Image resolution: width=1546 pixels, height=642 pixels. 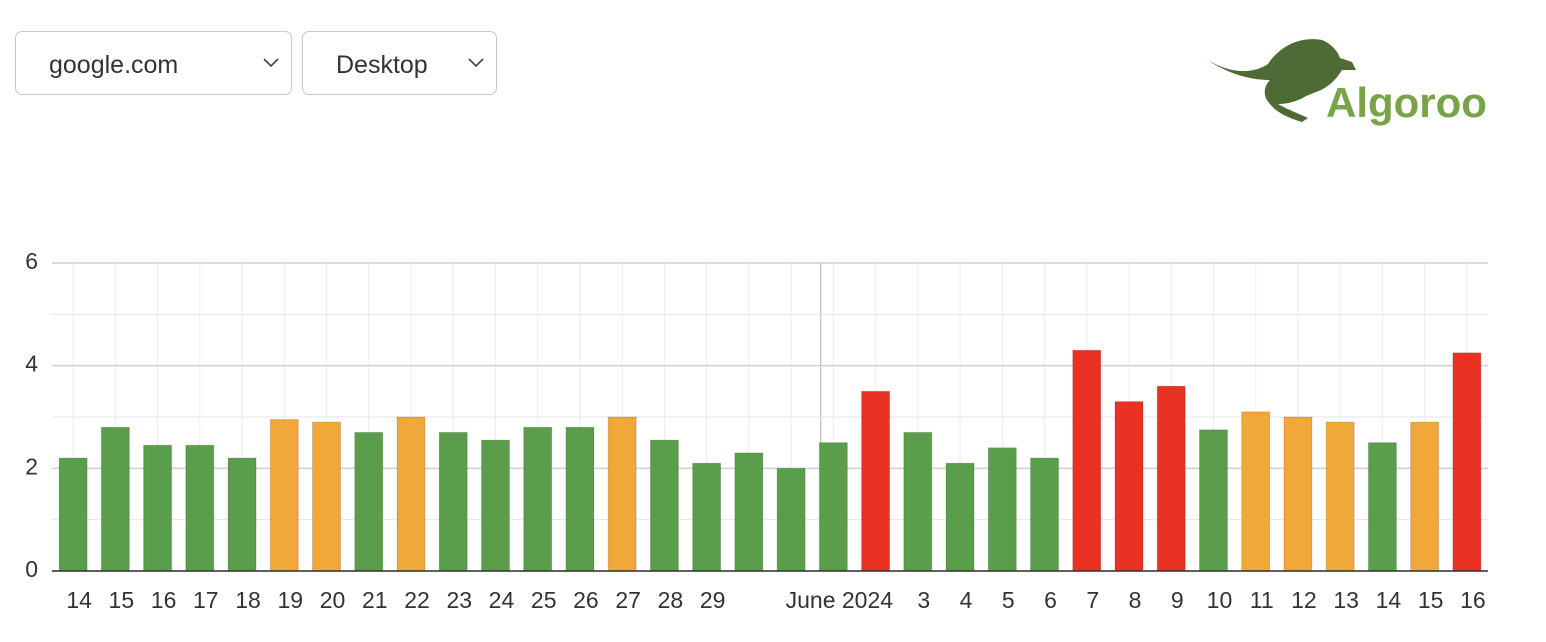 I want to click on x-tick-label: 21, so click(x=375, y=600).